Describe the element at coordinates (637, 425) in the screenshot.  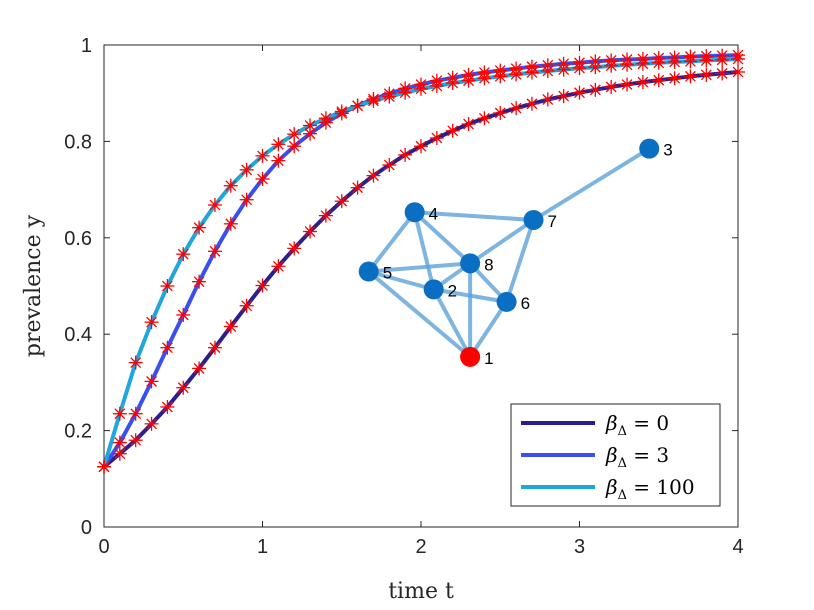
I see `legend-entry: βΔ = 0` at that location.